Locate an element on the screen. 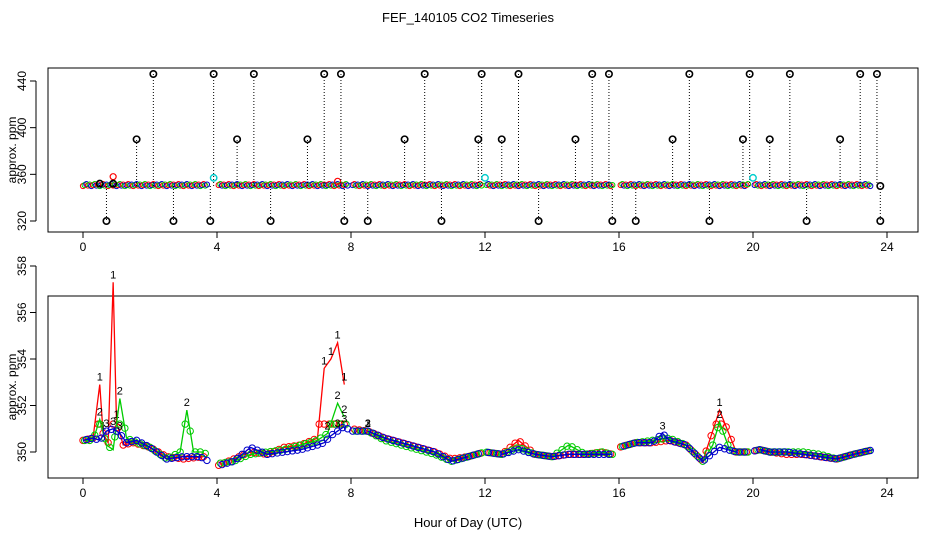 This screenshot has width=936, height=540. x-tick-label: 12 is located at coordinates (485, 247).